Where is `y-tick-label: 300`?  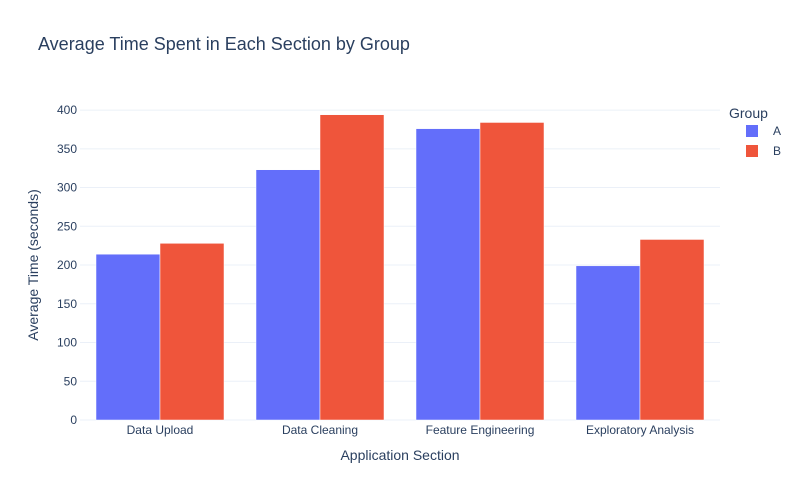 y-tick-label: 300 is located at coordinates (67, 188).